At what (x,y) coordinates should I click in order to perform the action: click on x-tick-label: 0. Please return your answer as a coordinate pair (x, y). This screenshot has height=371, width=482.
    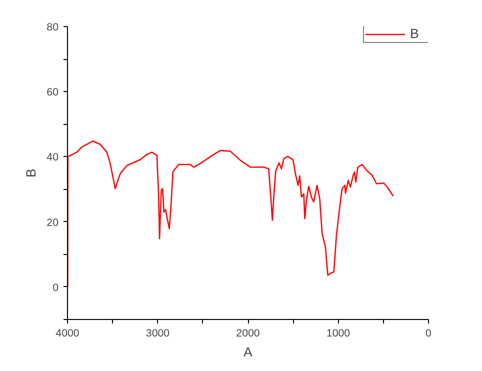
    Looking at the image, I should click on (429, 334).